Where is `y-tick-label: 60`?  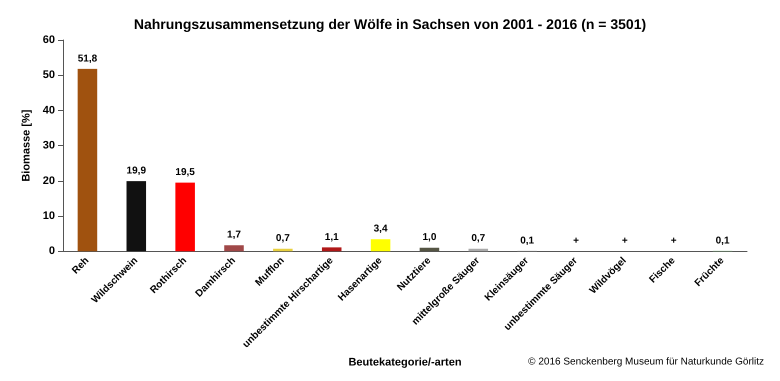
y-tick-label: 60 is located at coordinates (48, 40).